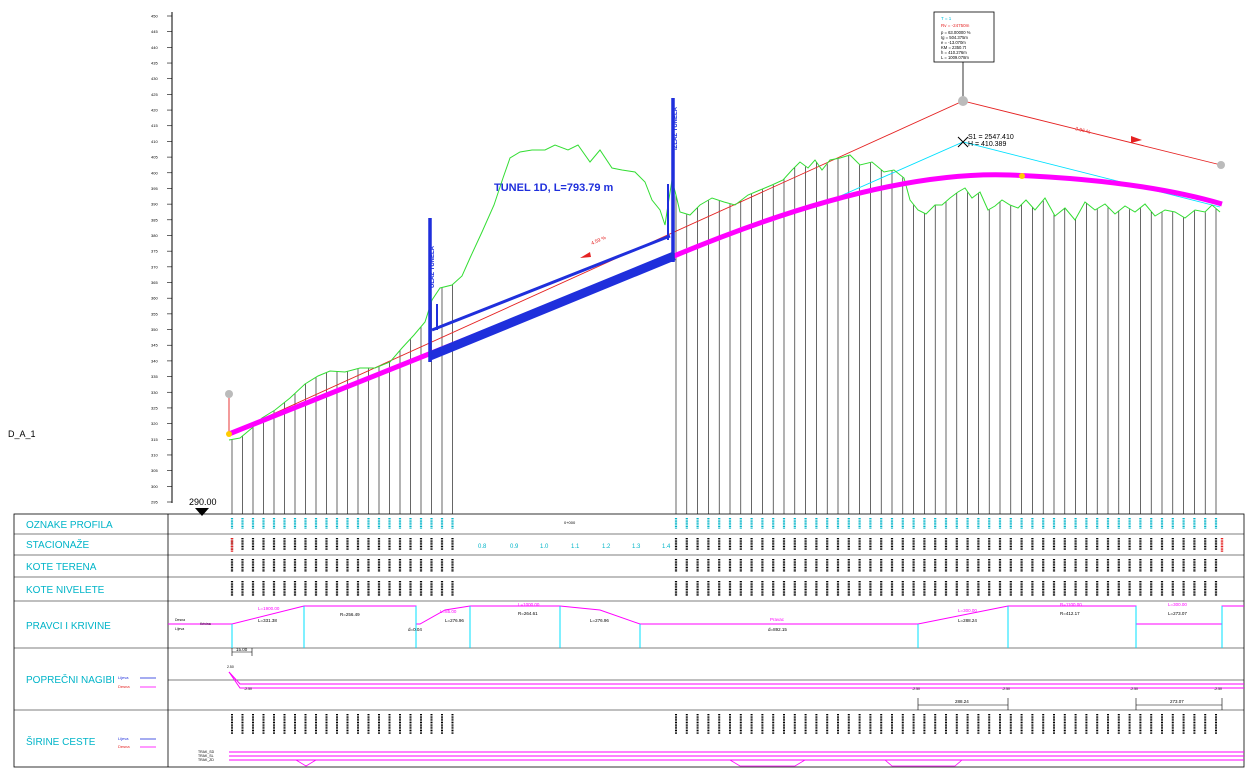  What do you see at coordinates (61, 567) in the screenshot?
I see `row-label-kote-terena: KOTE TERENA` at bounding box center [61, 567].